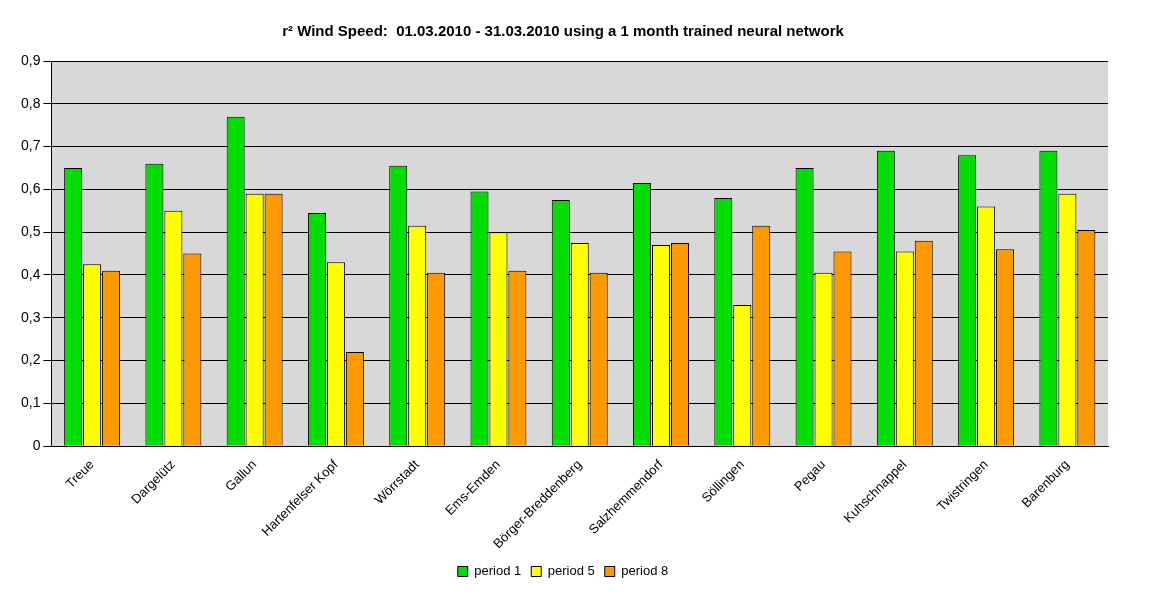 The height and width of the screenshot is (607, 1154). Describe the element at coordinates (30, 145) in the screenshot. I see `y-tick-label: 0,7` at that location.